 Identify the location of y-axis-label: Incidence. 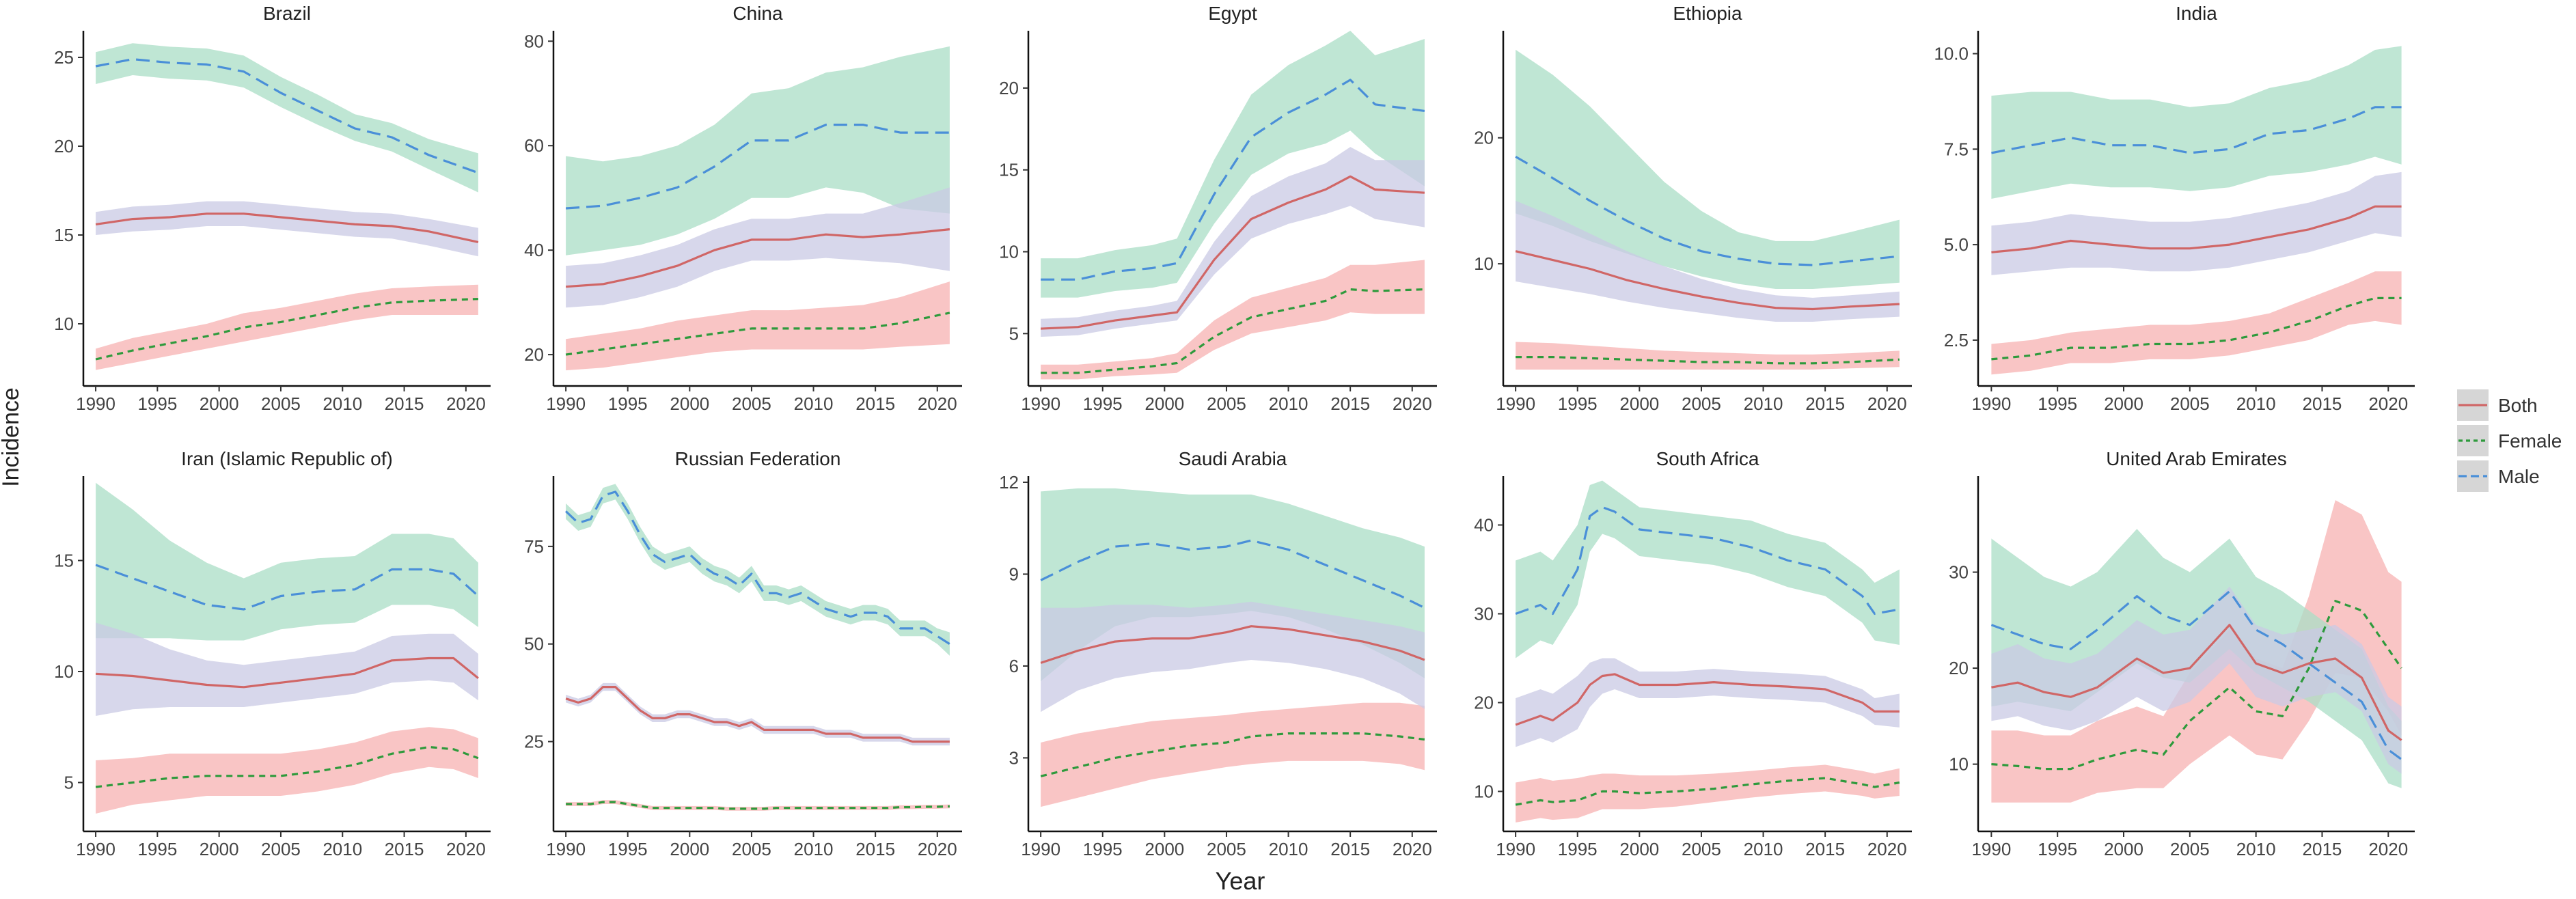
(12, 437).